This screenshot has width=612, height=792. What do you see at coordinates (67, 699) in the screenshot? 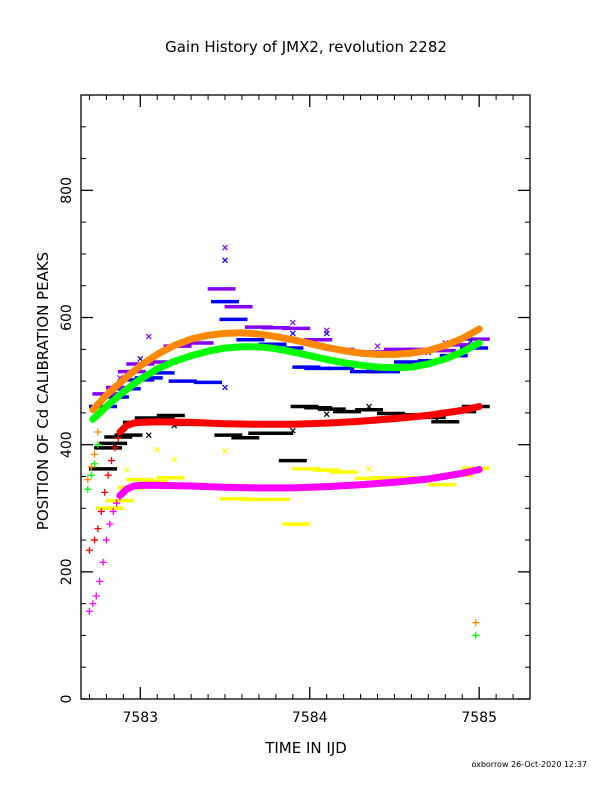
I see `y-tick-label: 0` at bounding box center [67, 699].